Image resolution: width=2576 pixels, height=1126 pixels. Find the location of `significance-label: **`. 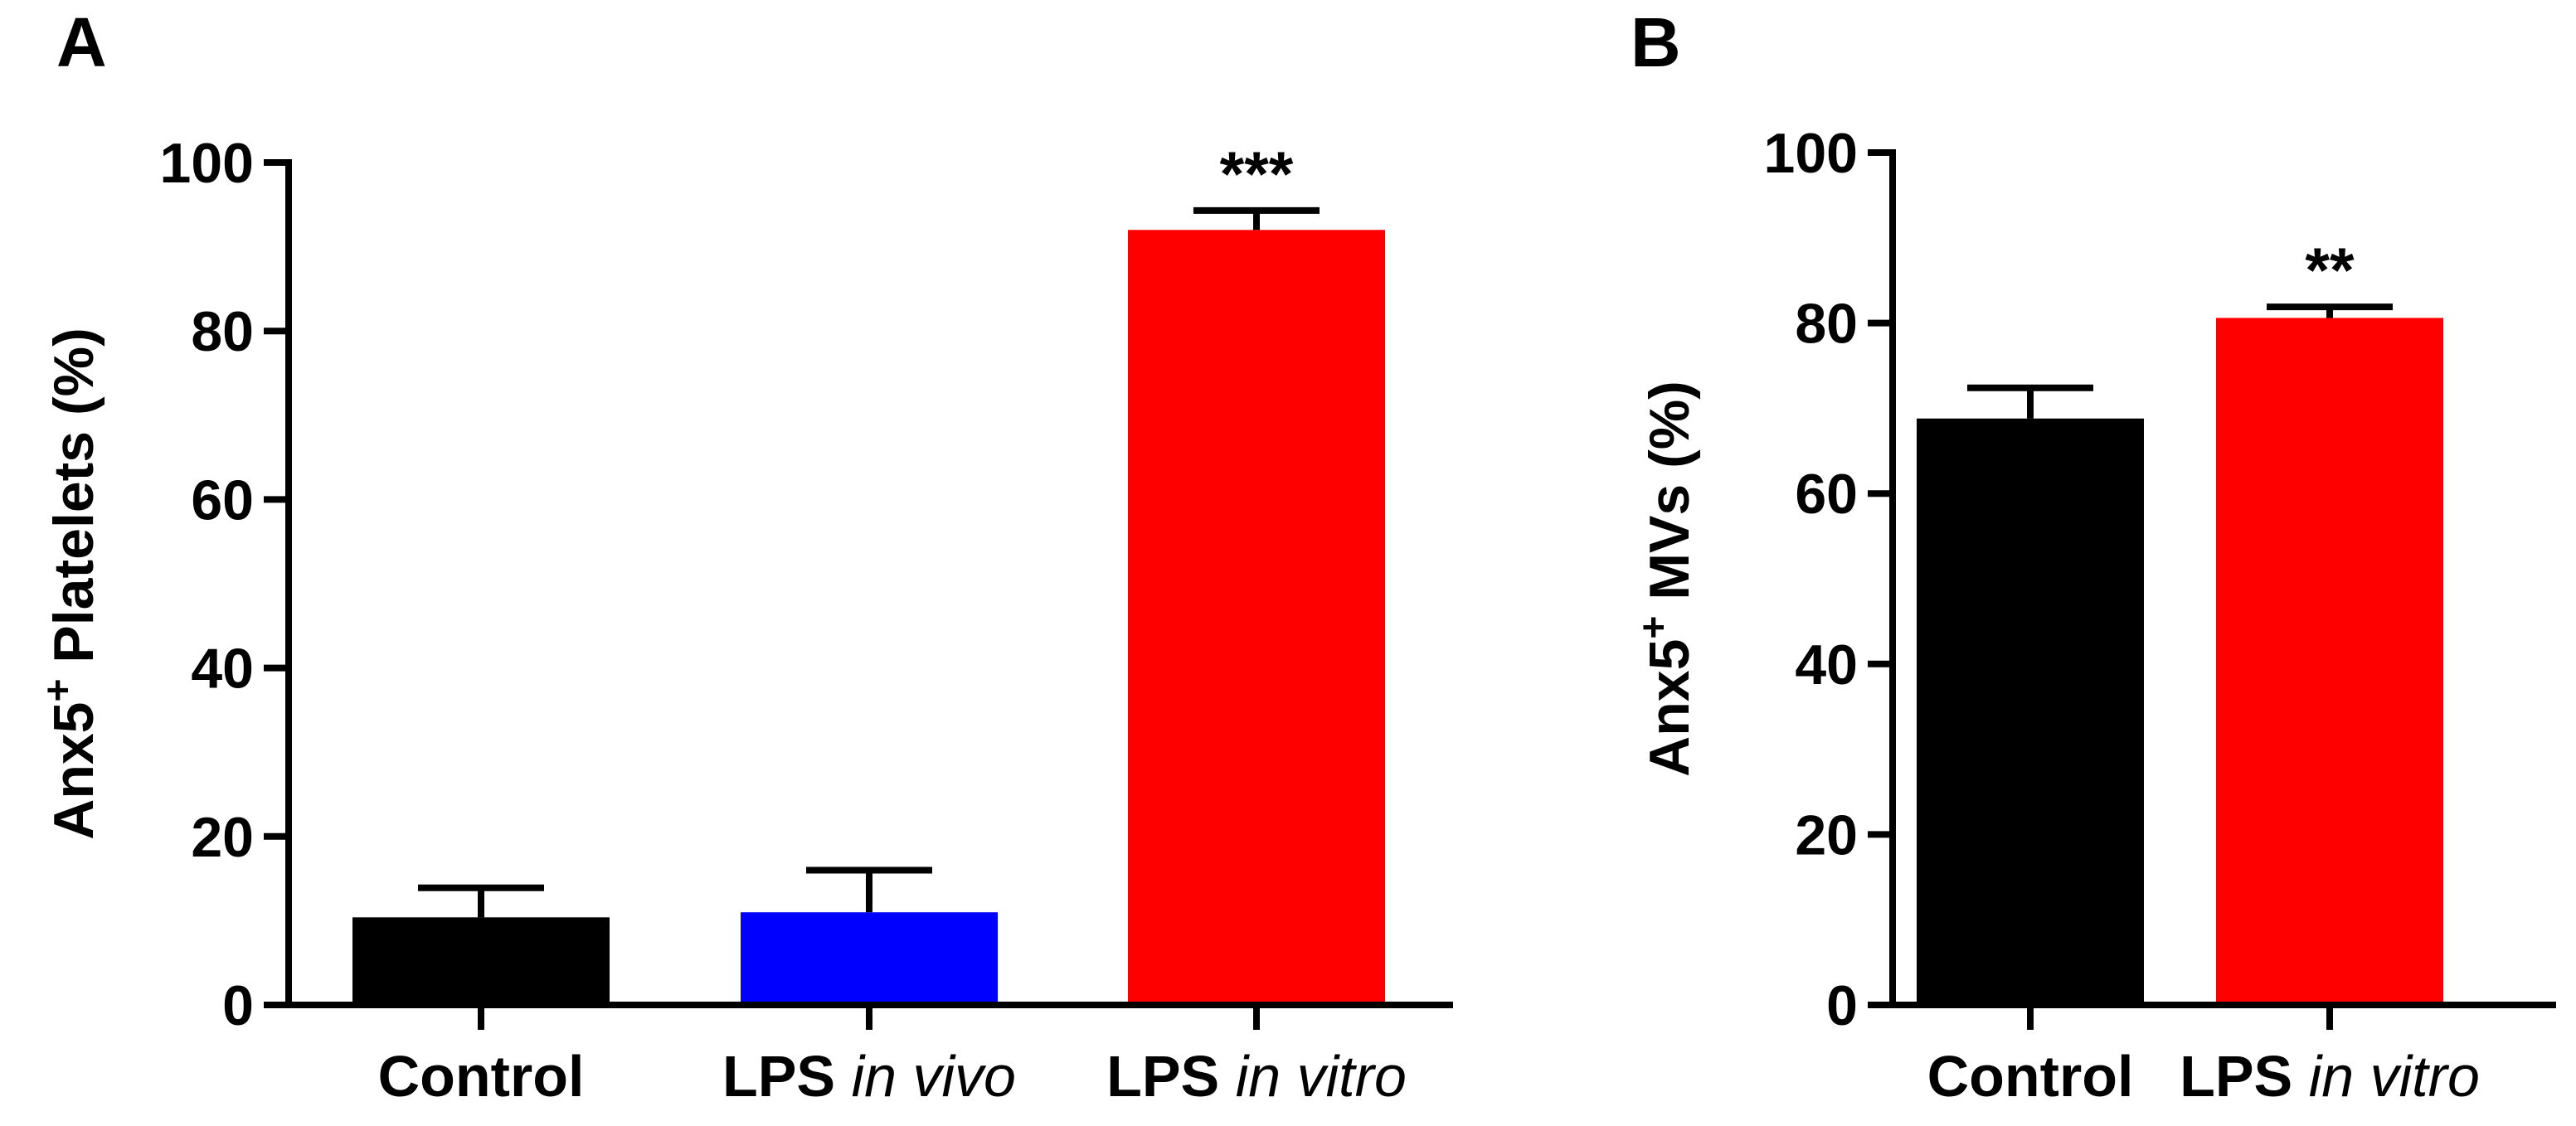

significance-label: ** is located at coordinates (2330, 271).